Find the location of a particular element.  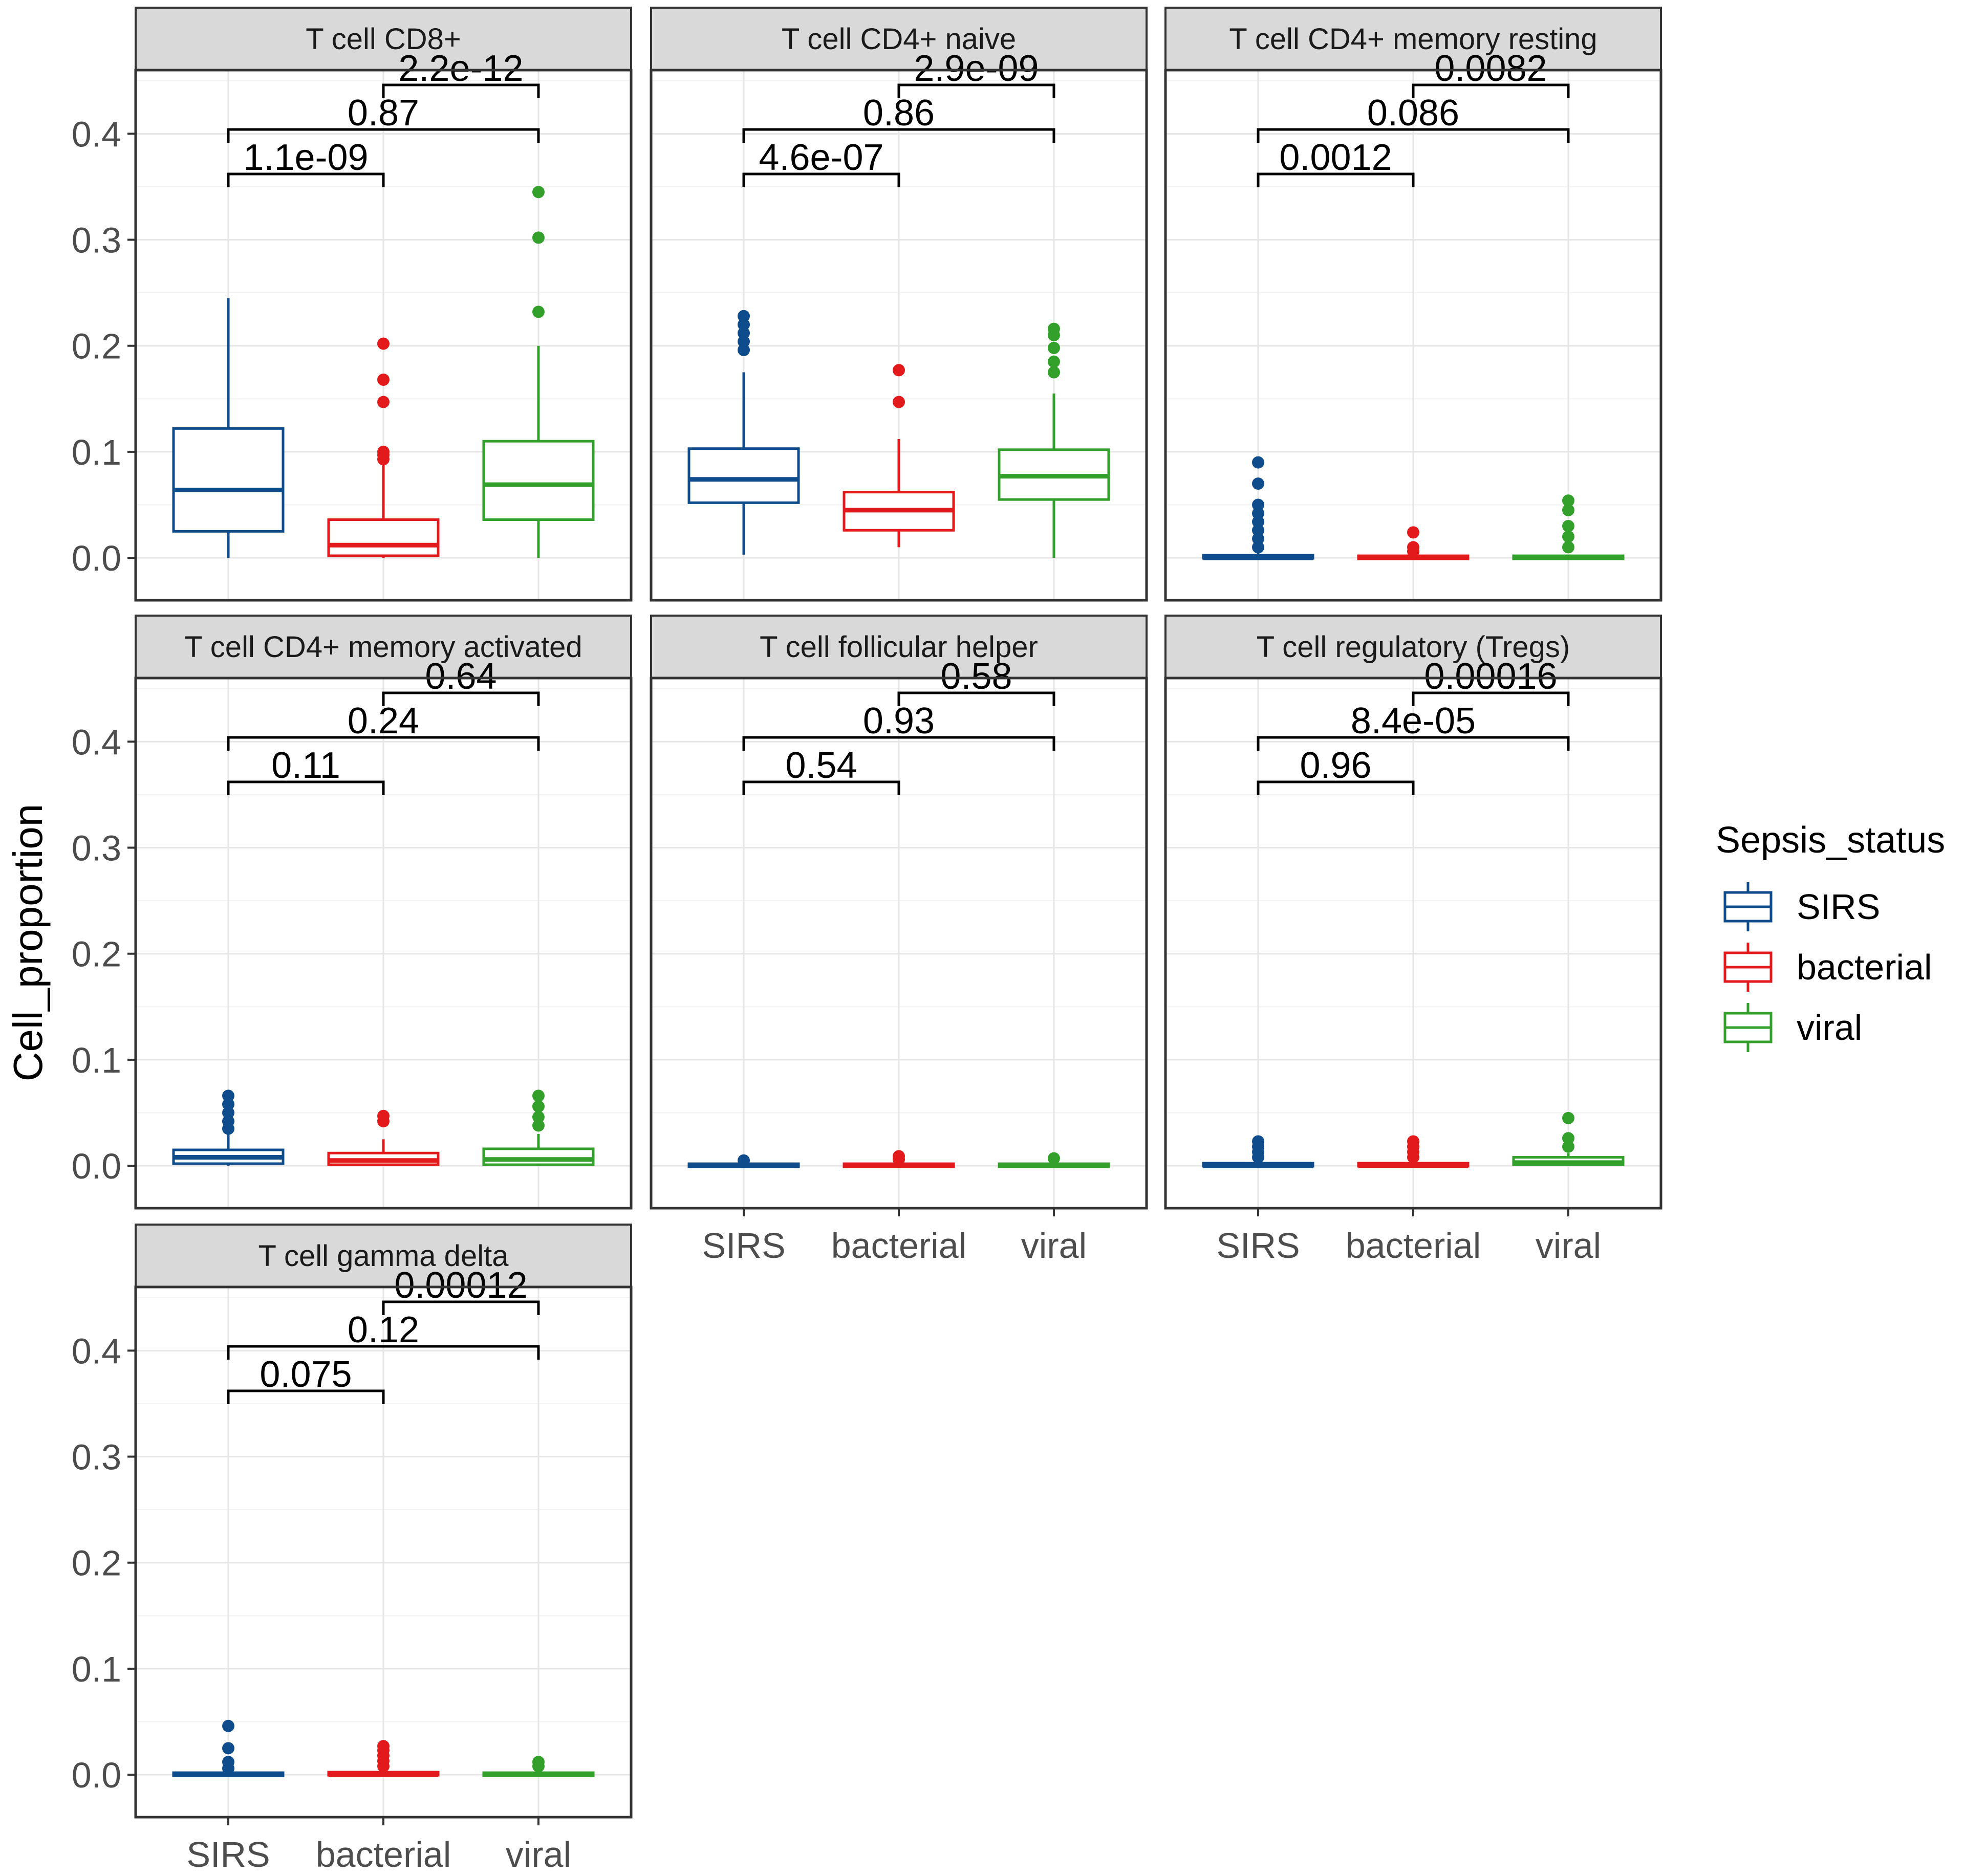

legend-title: Sepsis_status is located at coordinates (1830, 840).